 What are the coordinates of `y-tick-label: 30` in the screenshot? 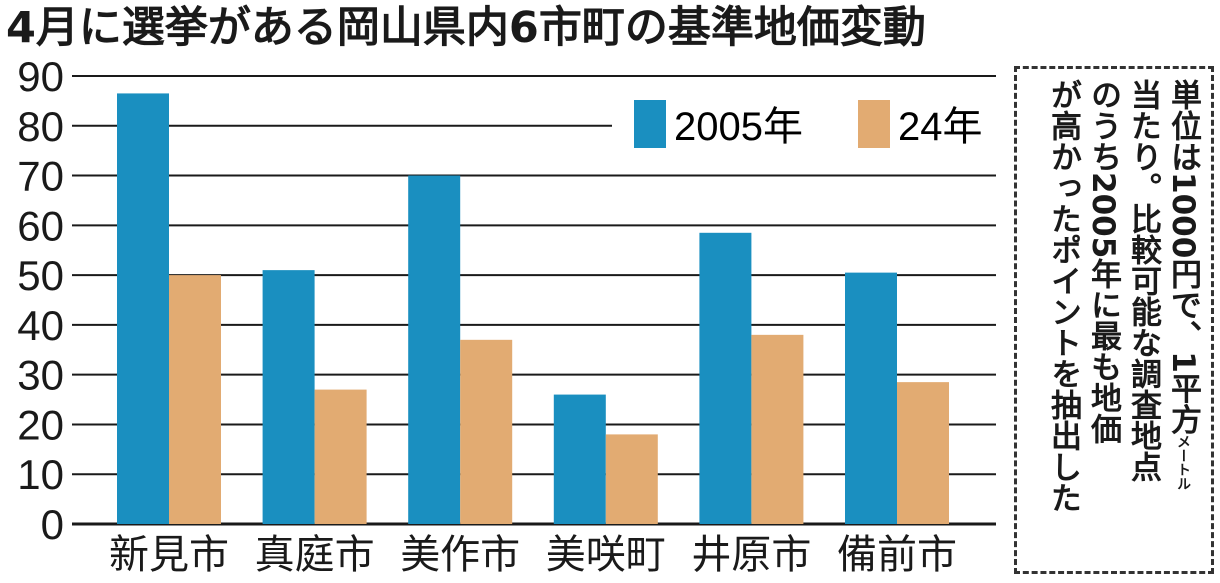 It's located at (40, 375).